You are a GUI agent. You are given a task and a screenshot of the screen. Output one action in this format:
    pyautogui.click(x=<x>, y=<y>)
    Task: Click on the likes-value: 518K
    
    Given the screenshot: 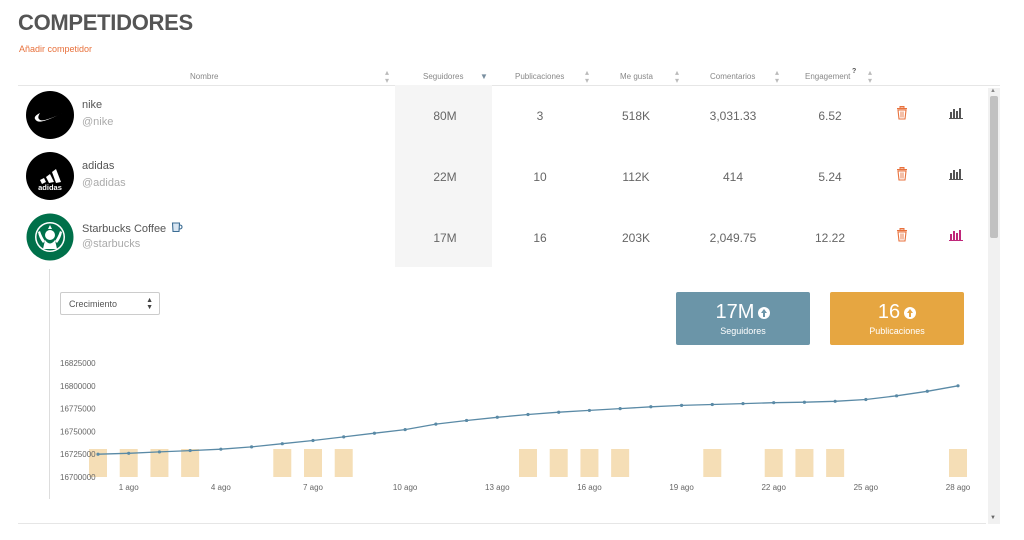 What is the action you would take?
    pyautogui.click(x=636, y=116)
    